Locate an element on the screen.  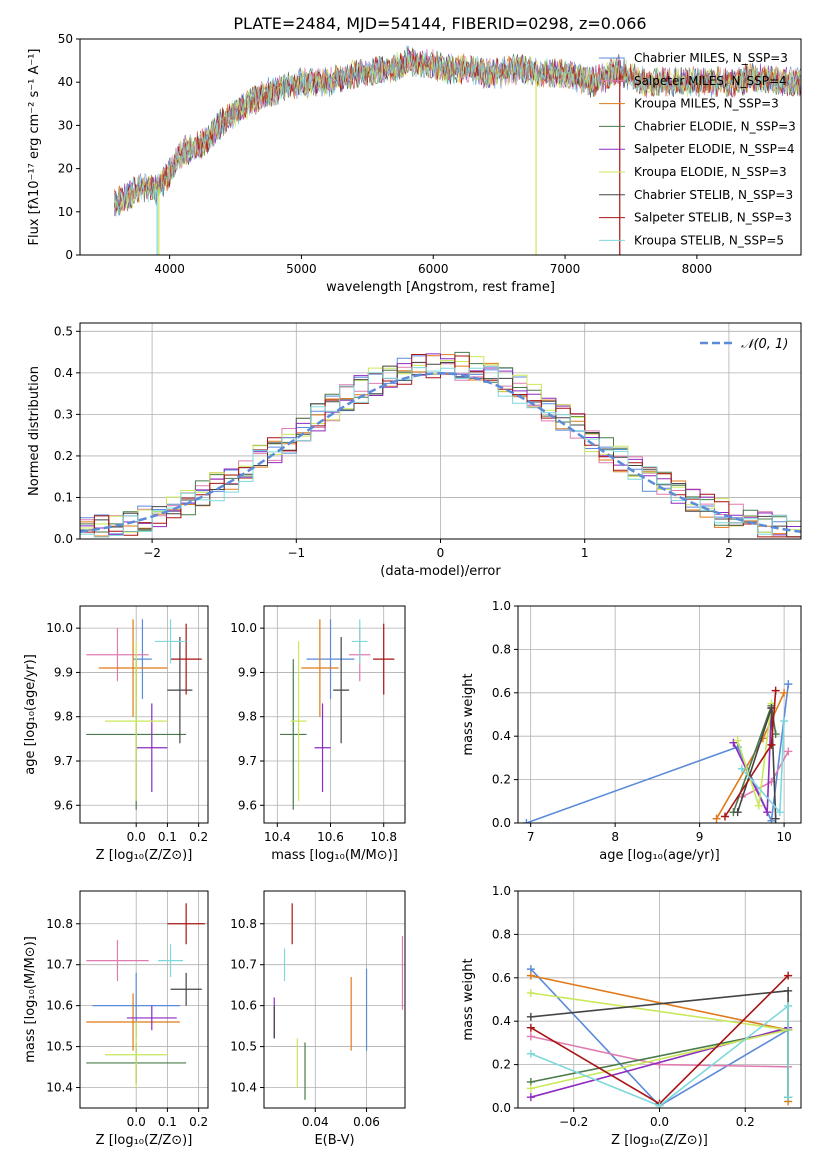
y-tick-label: 10.6 is located at coordinates (59, 1006).